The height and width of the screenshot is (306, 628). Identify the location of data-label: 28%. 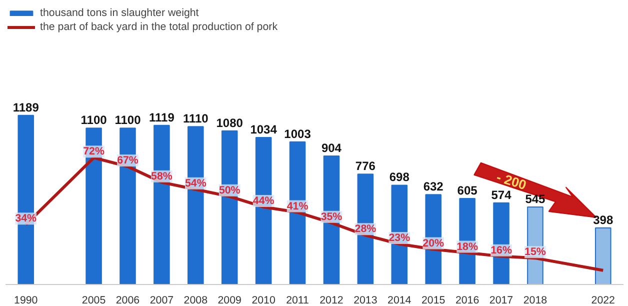
(365, 229).